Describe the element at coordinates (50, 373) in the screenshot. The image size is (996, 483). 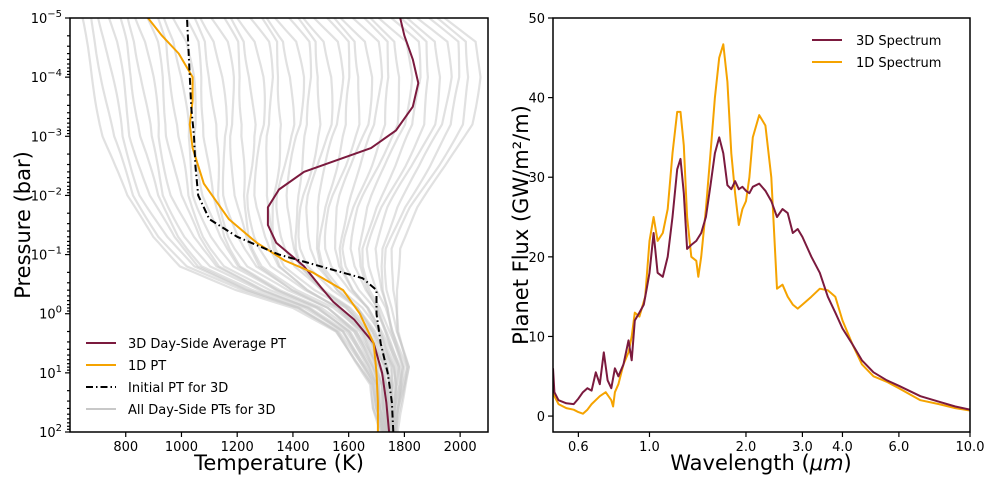
I see `left-y-tick-label: 10¹` at that location.